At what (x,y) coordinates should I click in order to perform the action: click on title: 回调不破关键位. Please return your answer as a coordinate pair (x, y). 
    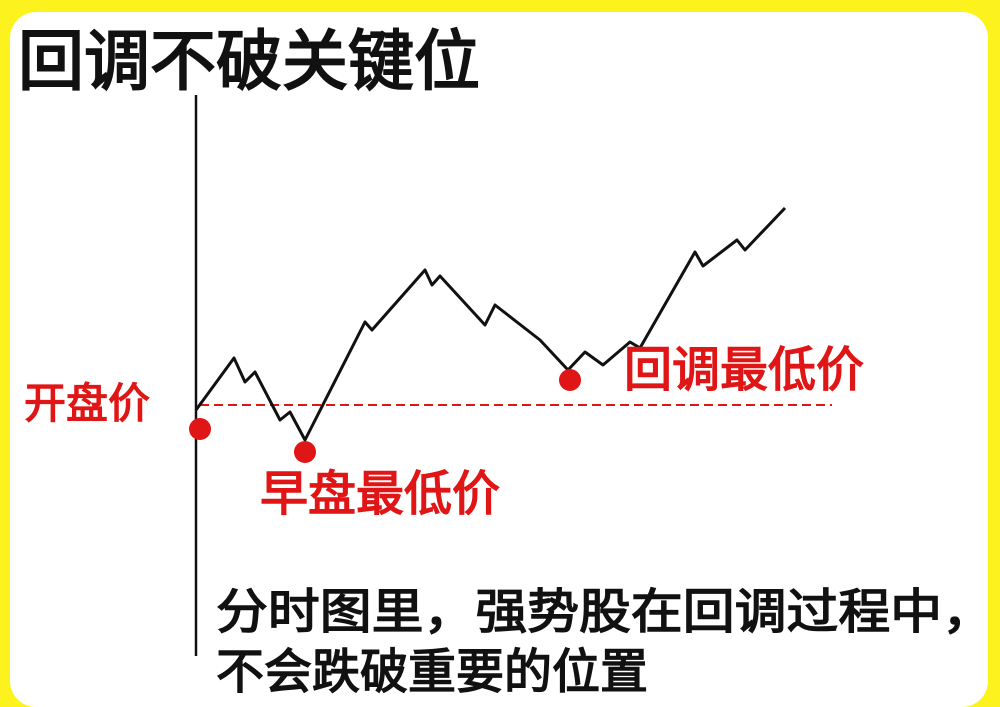
    Looking at the image, I should click on (249, 61).